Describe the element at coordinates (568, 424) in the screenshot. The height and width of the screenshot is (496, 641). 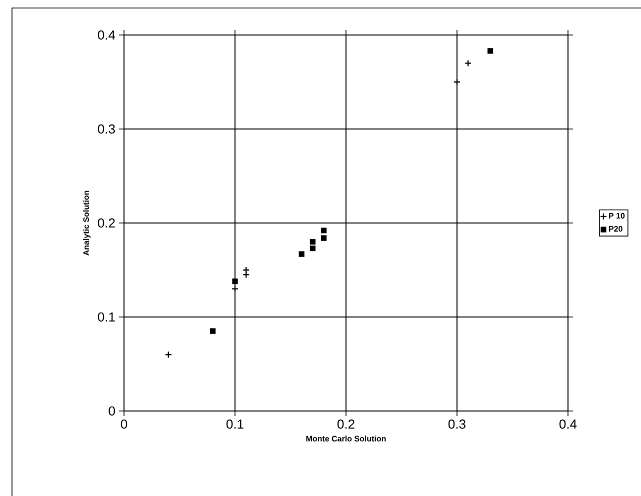
I see `x-tick-label: 0.4` at that location.